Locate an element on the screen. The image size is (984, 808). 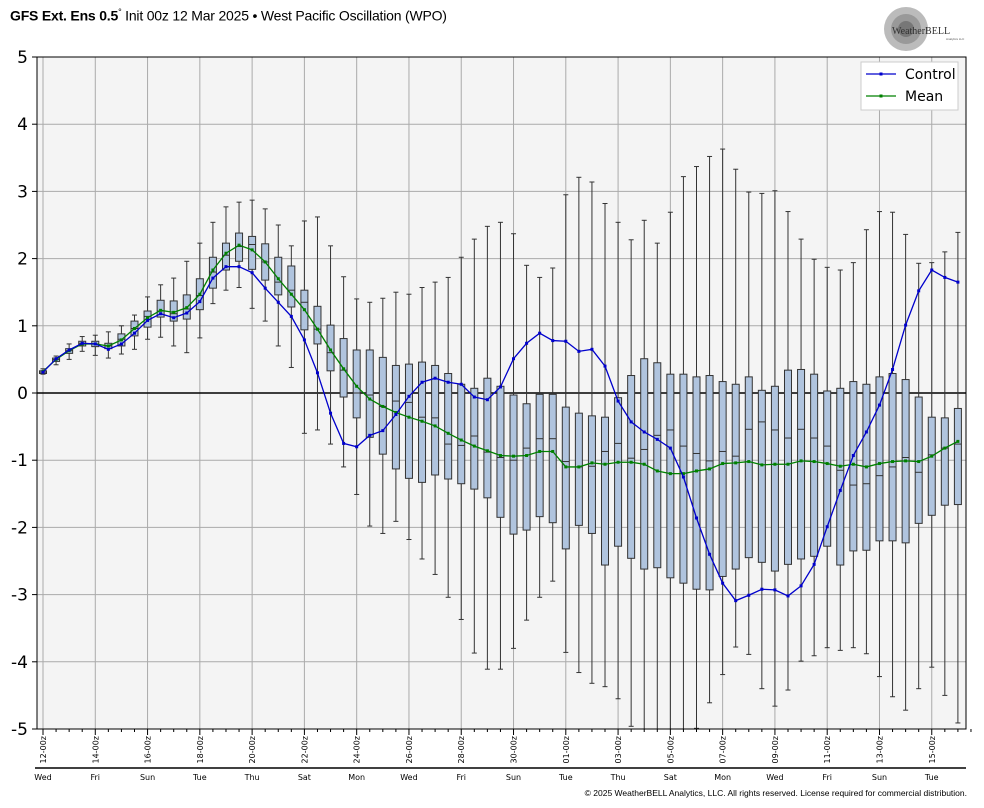
y-tick-label: 4 is located at coordinates (22, 125).